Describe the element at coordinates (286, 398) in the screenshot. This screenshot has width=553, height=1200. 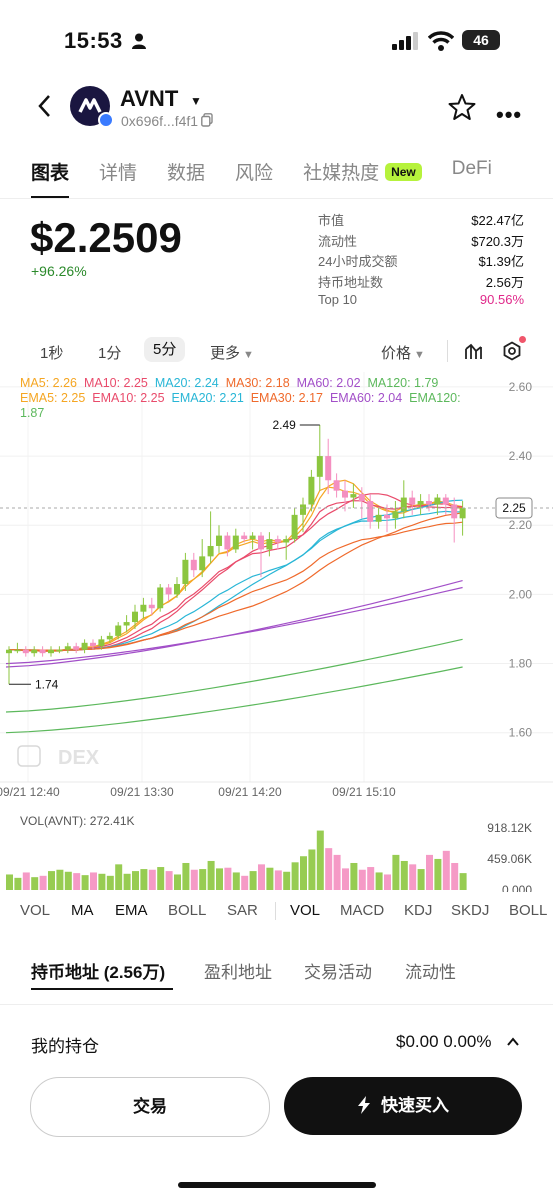
I see `legend-ema30: EMA30: 2.17` at that location.